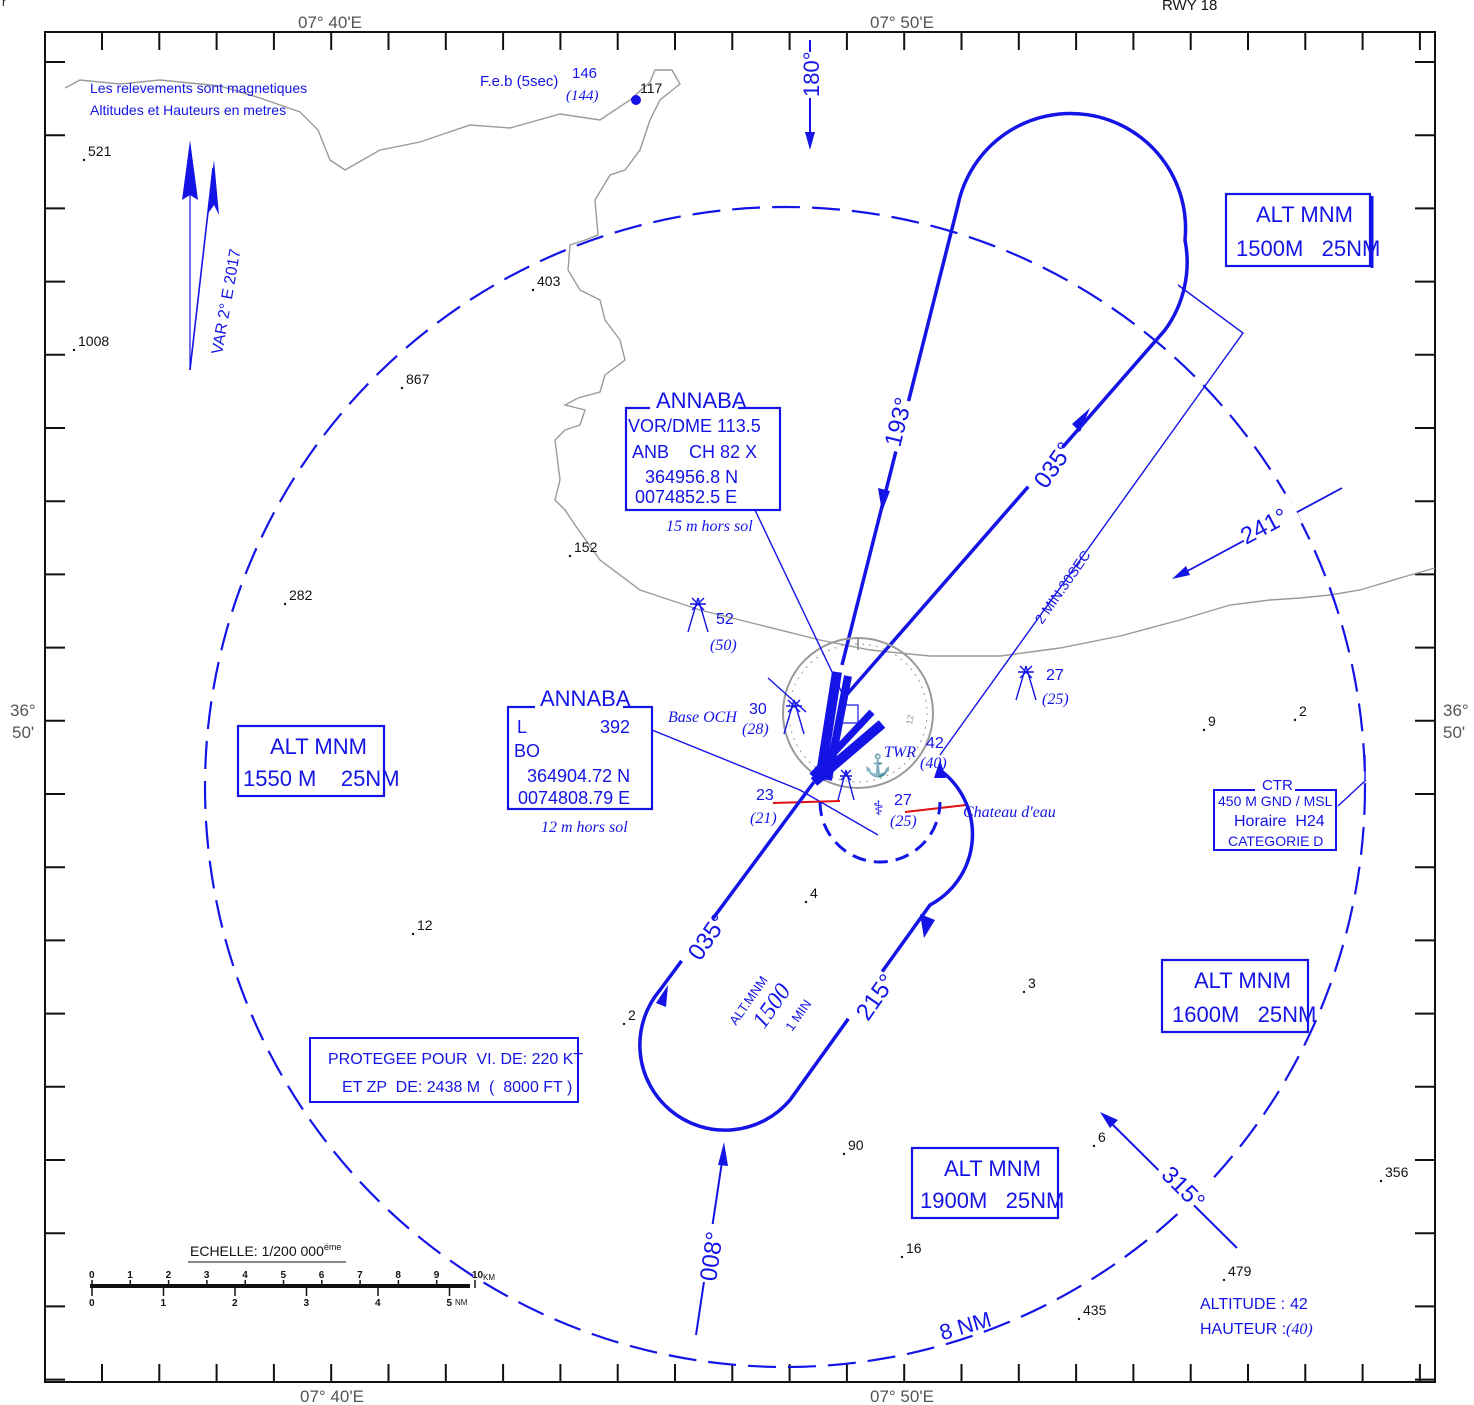 This screenshot has width=1474, height=1405. I want to click on lon-label-bottom-left: 07° 40'E, so click(332, 1396).